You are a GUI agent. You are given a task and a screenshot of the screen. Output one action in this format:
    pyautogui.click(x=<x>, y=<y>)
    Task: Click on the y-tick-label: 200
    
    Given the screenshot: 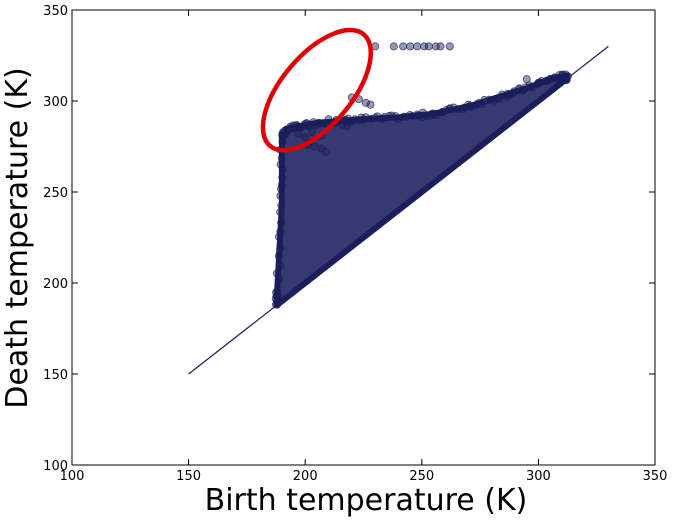 What is the action you would take?
    pyautogui.click(x=55, y=284)
    